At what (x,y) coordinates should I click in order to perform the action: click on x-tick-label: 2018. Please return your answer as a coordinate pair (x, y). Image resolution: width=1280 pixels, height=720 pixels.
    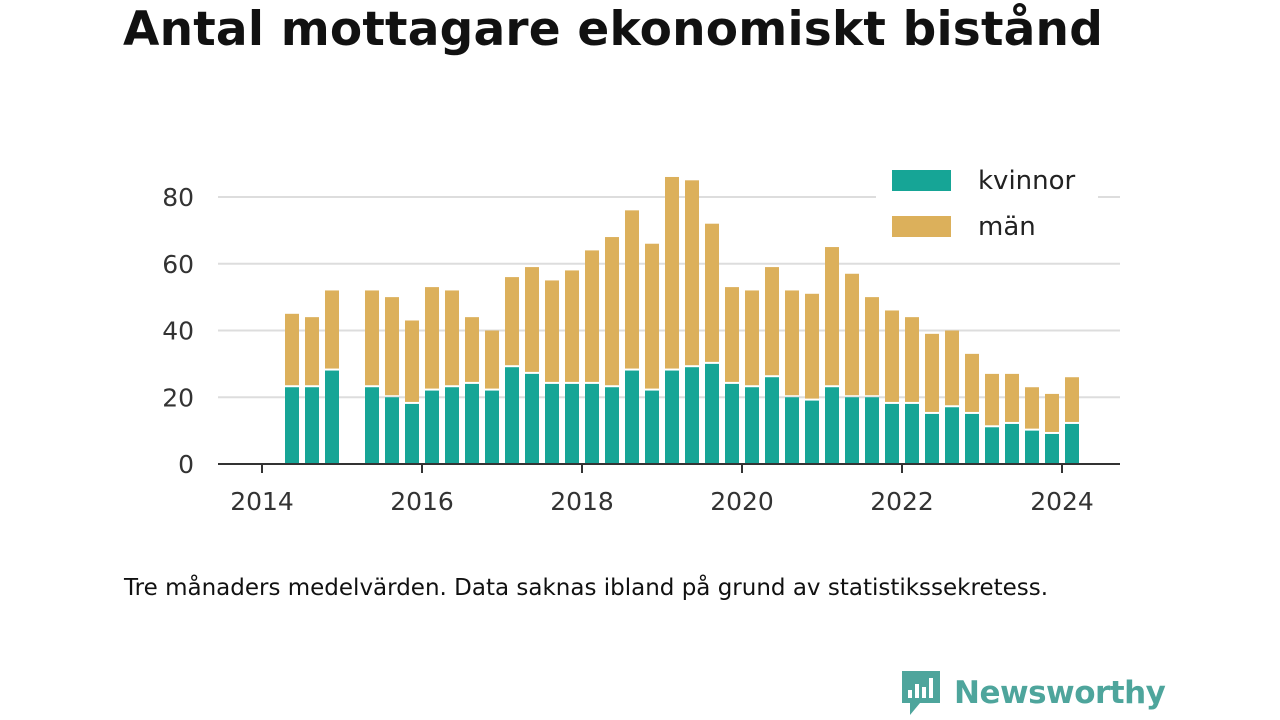
    Looking at the image, I should click on (582, 501).